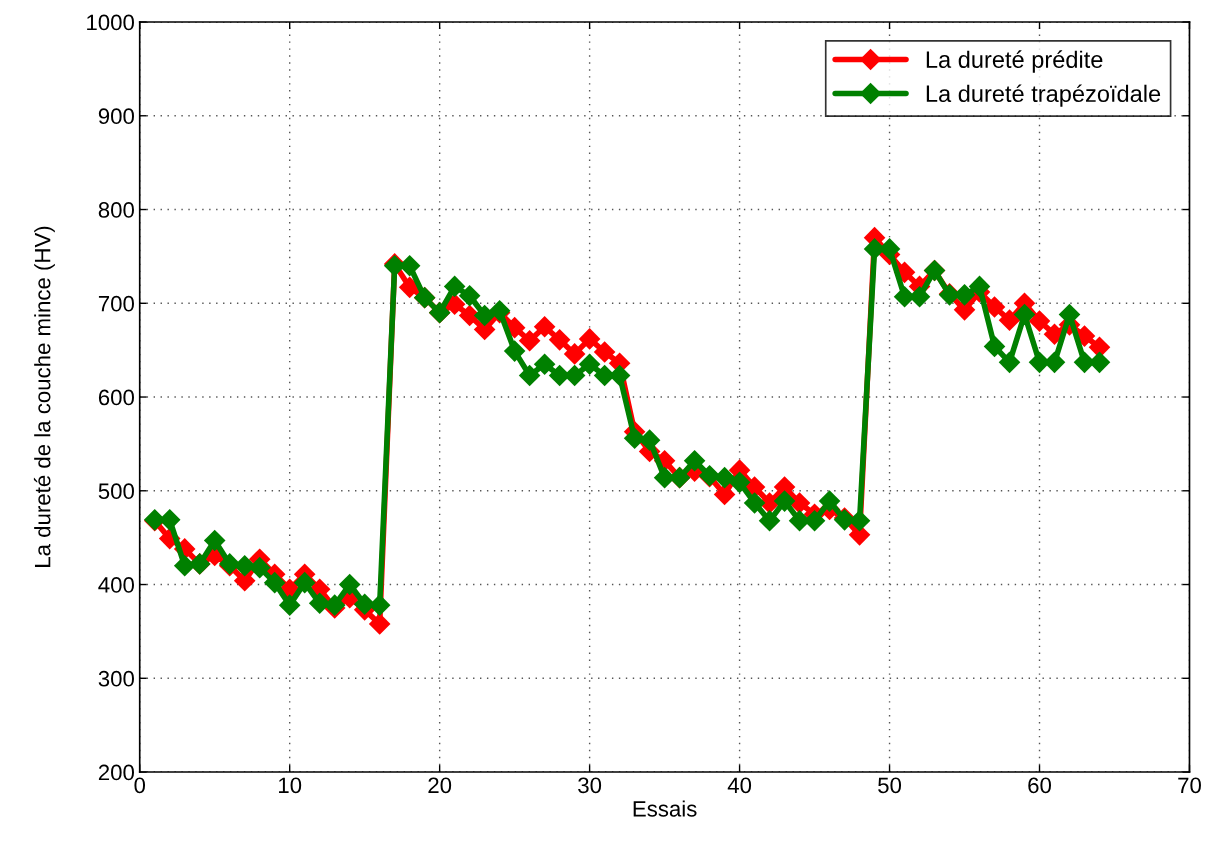 The height and width of the screenshot is (847, 1215). Describe the element at coordinates (665, 808) in the screenshot. I see `x-axis-title: Essais` at that location.